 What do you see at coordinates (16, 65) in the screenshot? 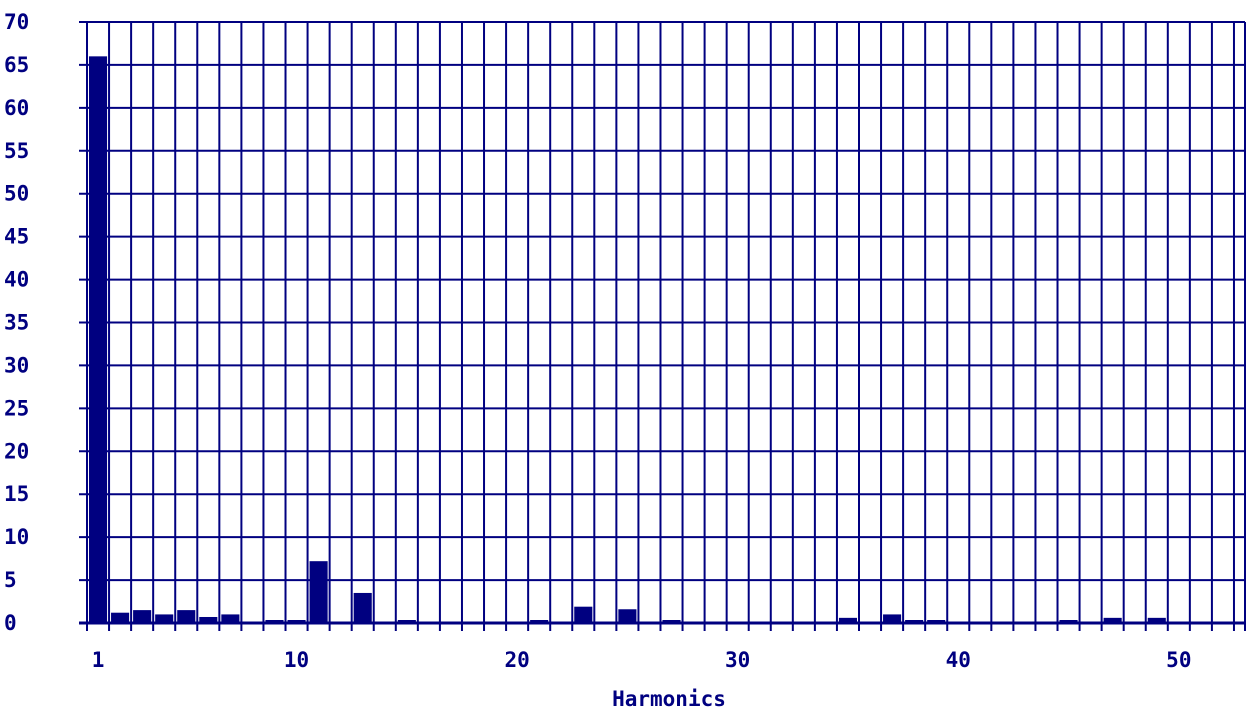
I see `y-tick-label: 65` at bounding box center [16, 65].